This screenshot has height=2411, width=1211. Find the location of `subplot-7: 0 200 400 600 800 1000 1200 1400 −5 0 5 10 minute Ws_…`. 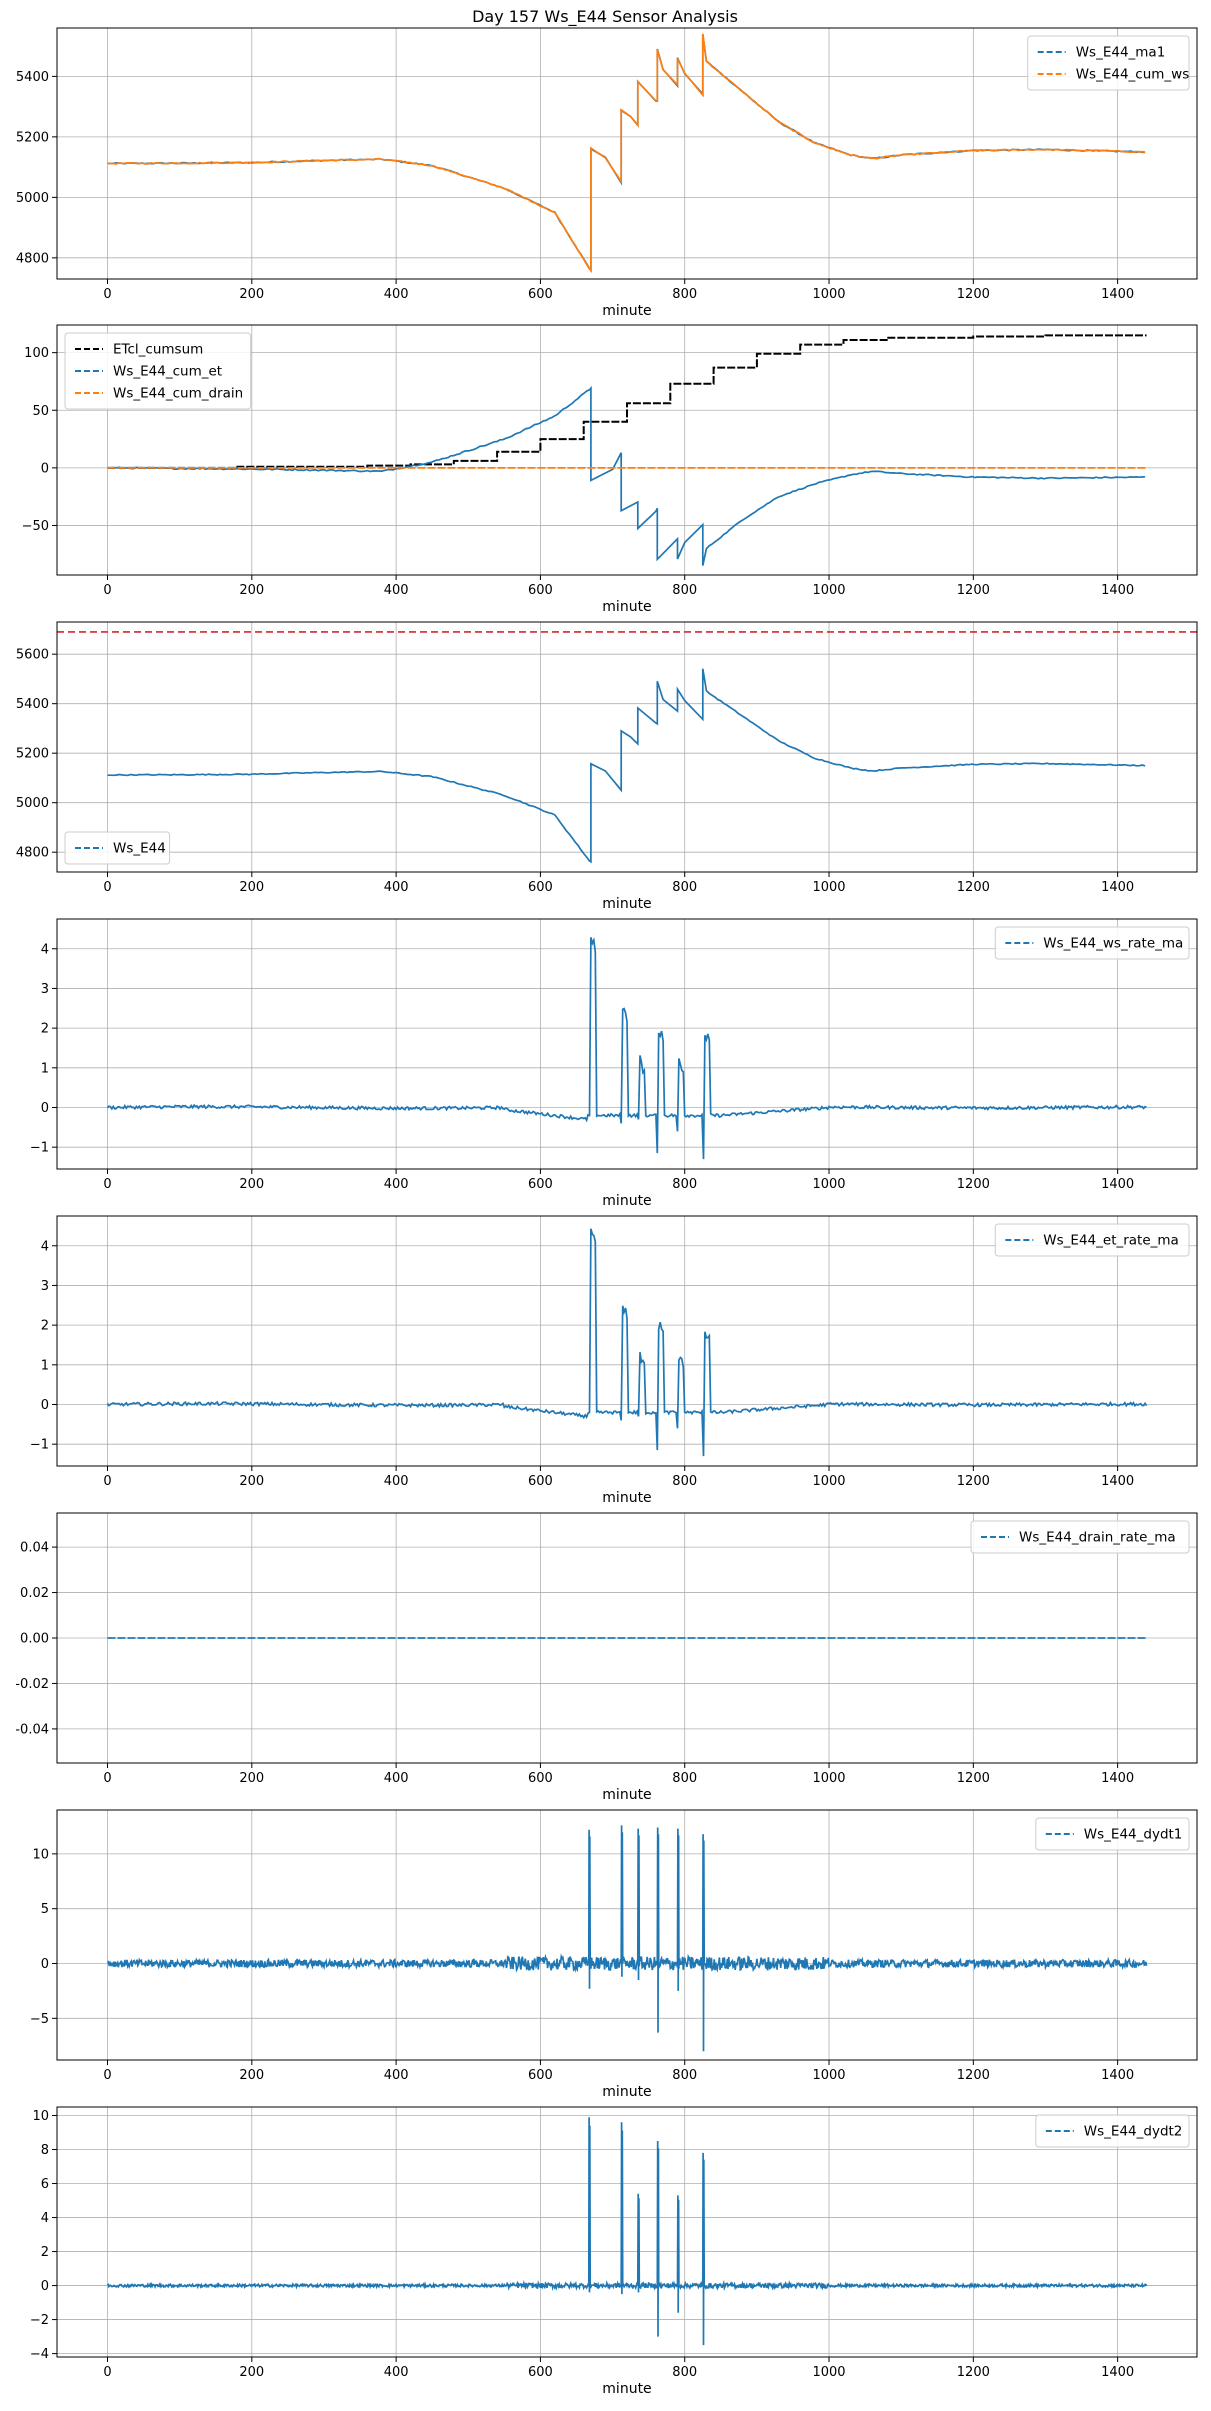

subplot-7: 0 200 400 600 800 1000 1200 1400 −5 0 5 10 minute Ws_… is located at coordinates (614, 1954).